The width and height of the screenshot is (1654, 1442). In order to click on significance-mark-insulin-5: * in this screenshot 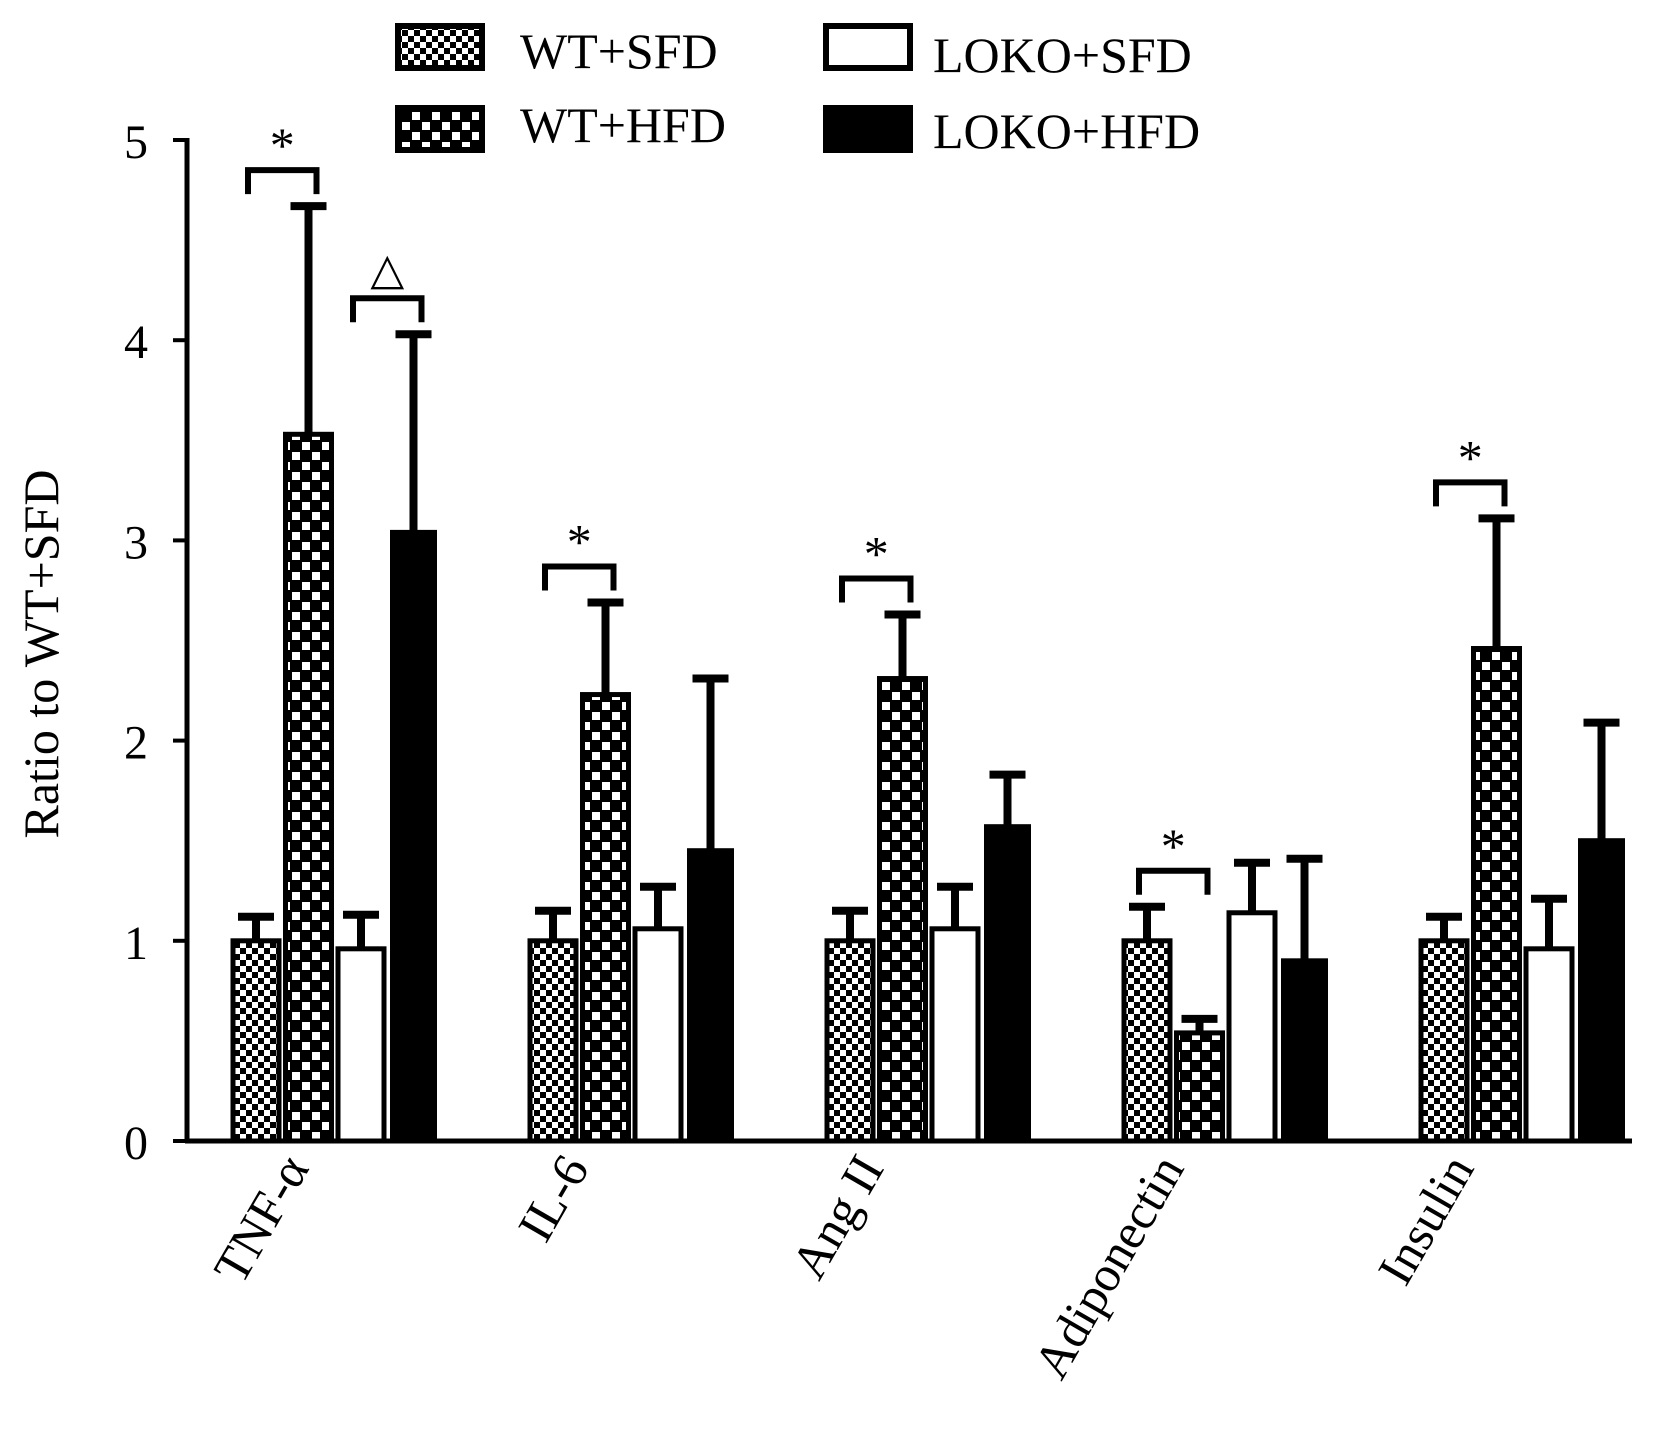, I will do `click(1470, 457)`.